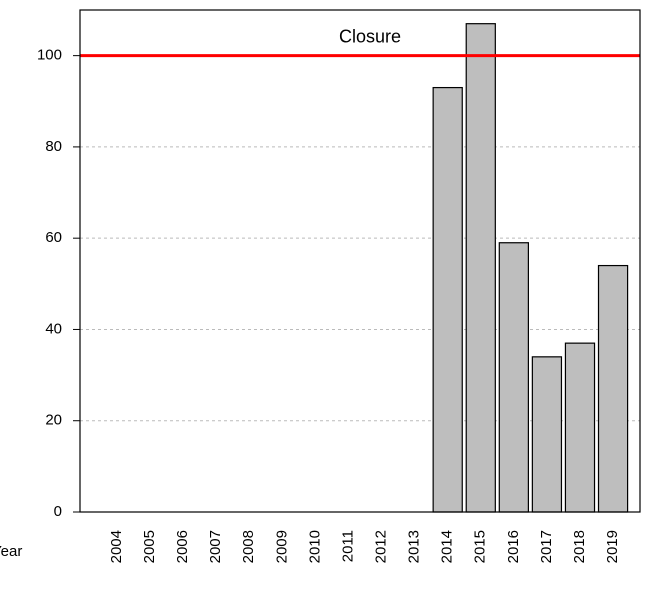 This screenshot has height=596, width=654. What do you see at coordinates (49, 55) in the screenshot?
I see `y-tick-label: 100` at bounding box center [49, 55].